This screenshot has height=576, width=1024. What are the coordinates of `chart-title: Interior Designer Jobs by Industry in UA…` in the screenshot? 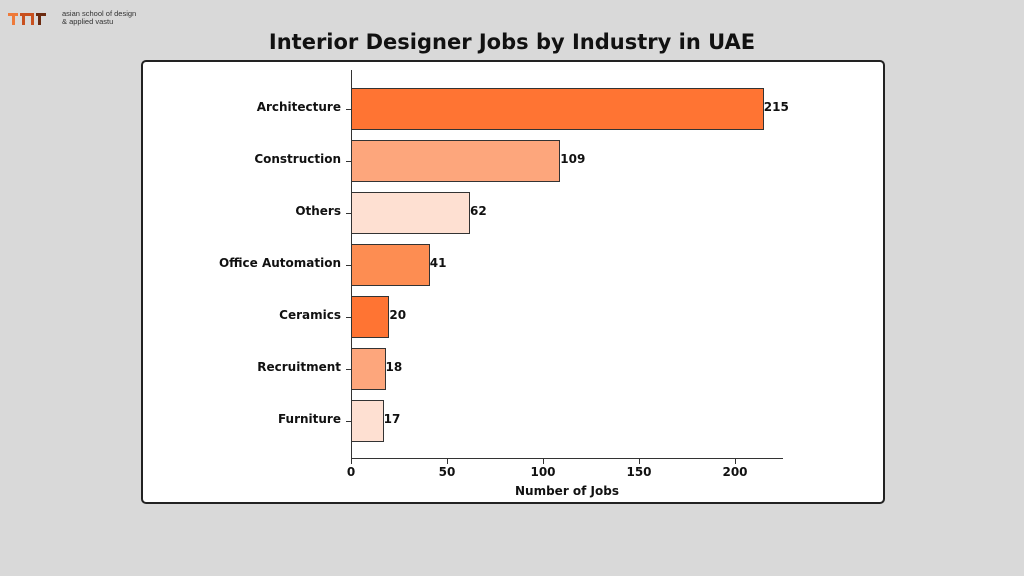 It's located at (512, 42).